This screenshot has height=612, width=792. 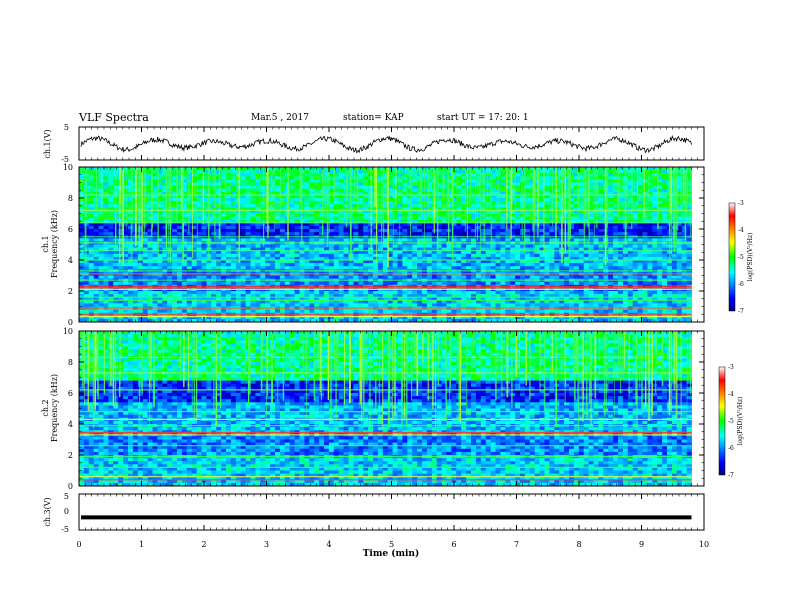 I want to click on ch2-ylabel-line1: ch.2, so click(x=45, y=407).